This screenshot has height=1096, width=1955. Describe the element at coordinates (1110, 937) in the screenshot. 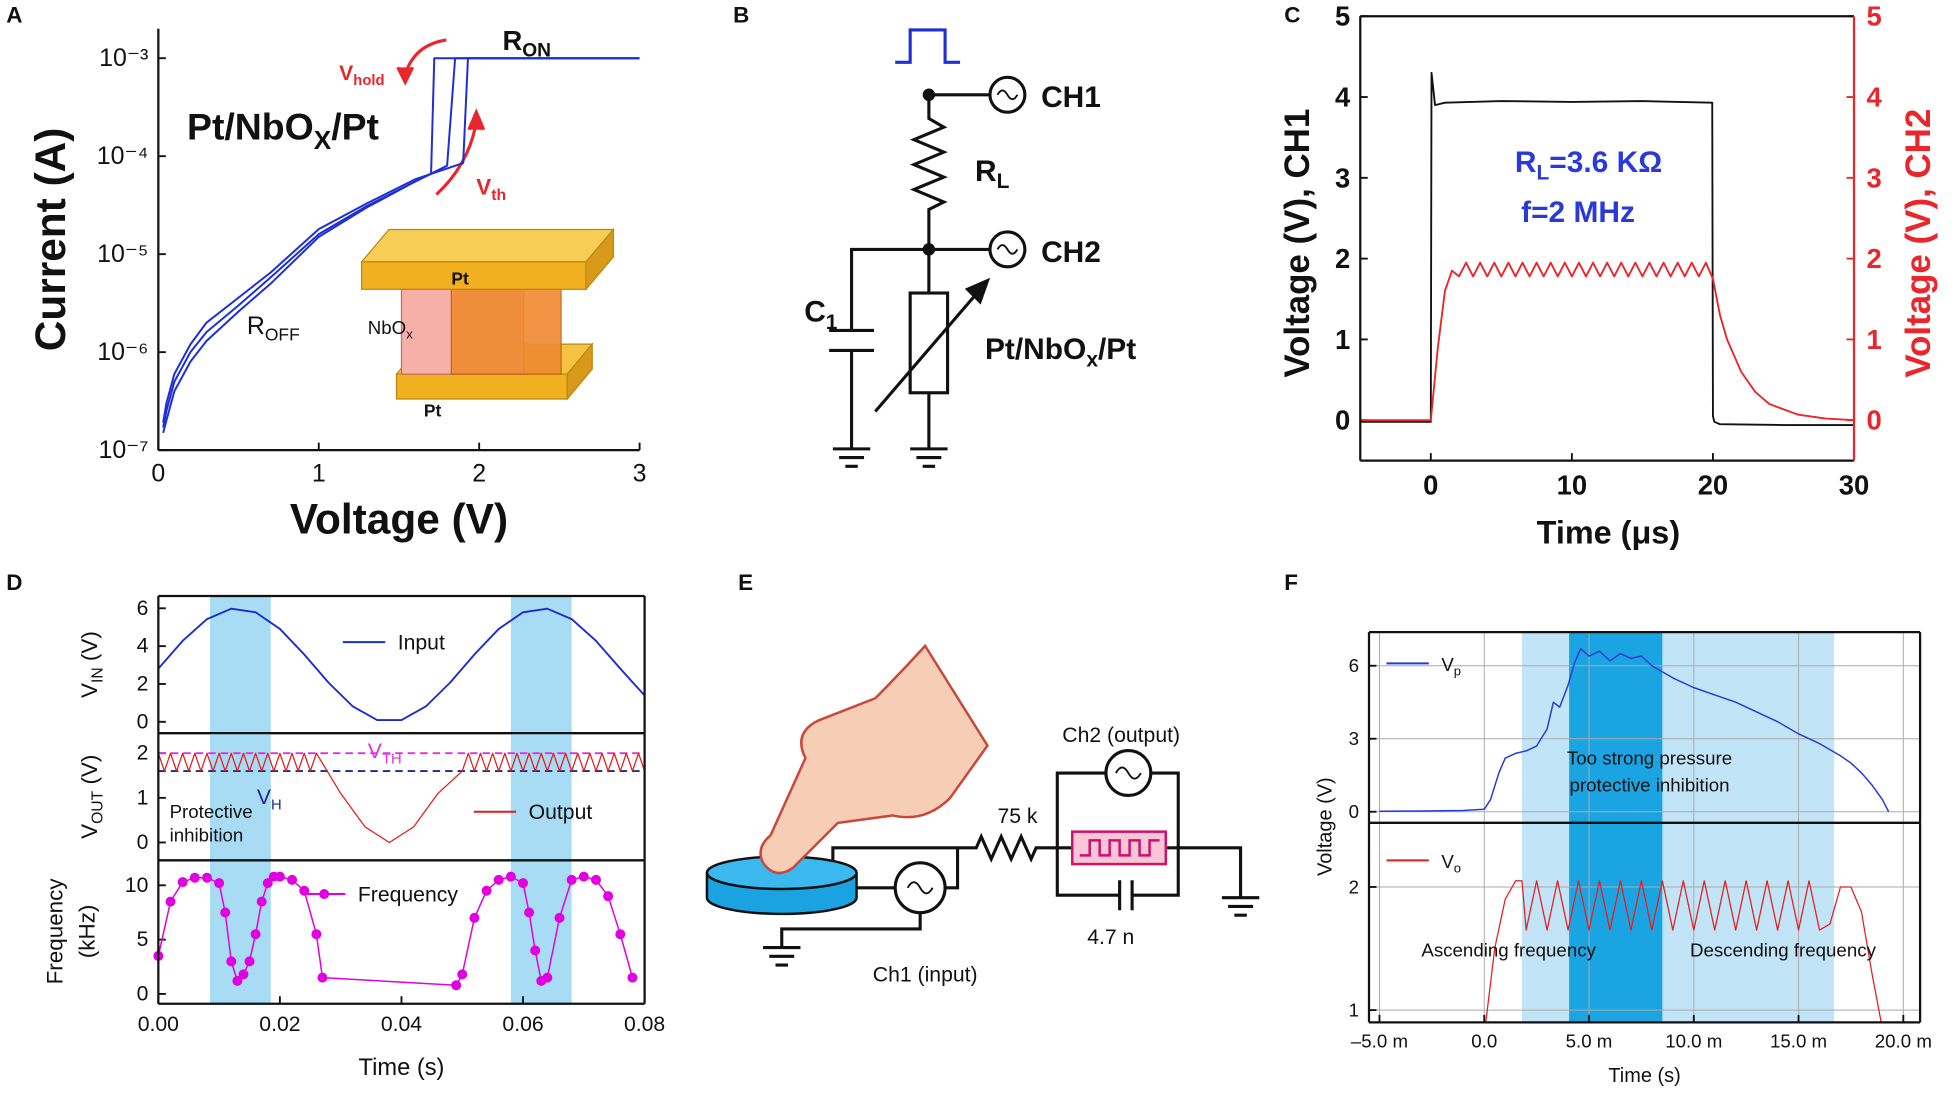

I see `circuit-label: 4.7 n` at that location.